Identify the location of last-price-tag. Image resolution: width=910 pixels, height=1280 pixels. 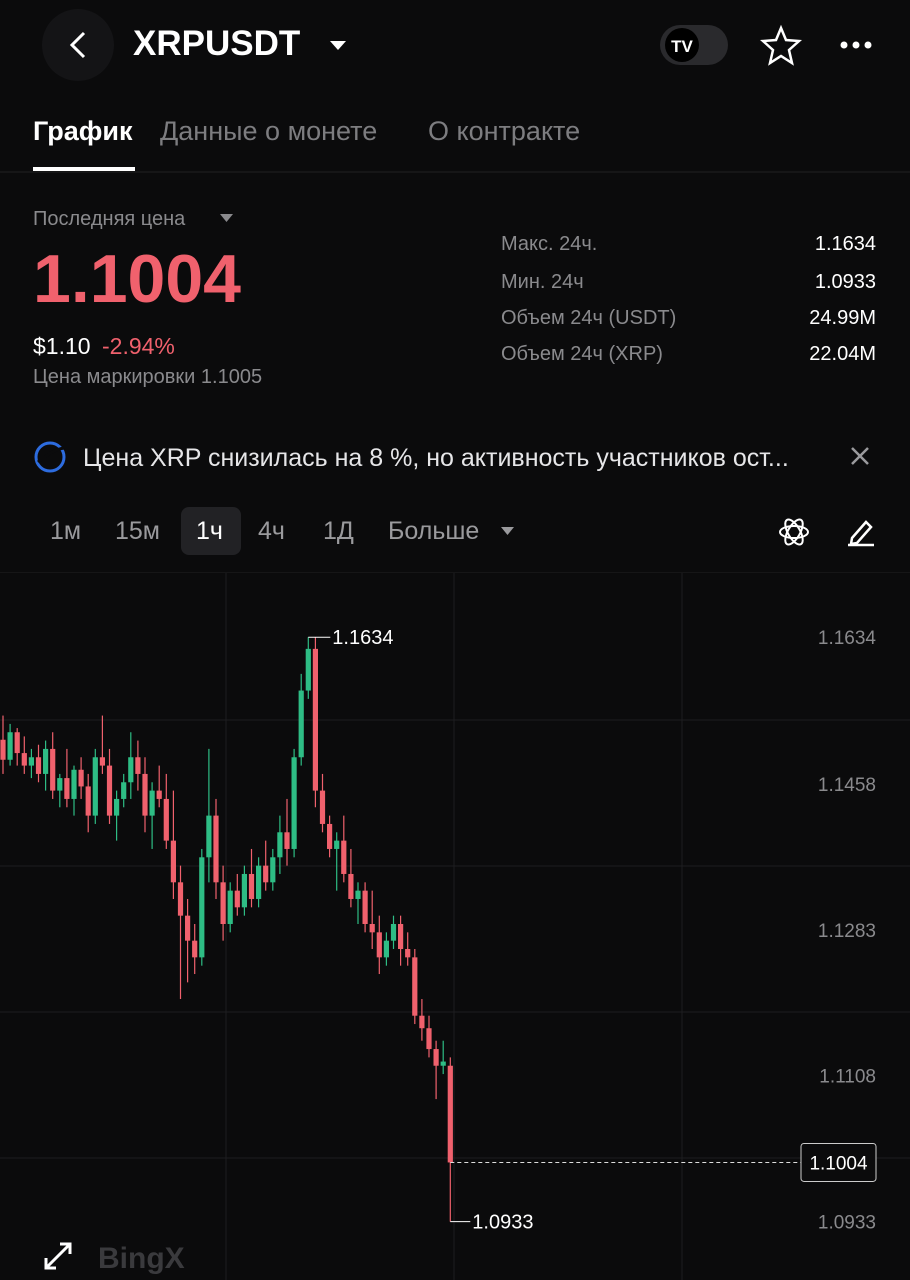
(838, 1162).